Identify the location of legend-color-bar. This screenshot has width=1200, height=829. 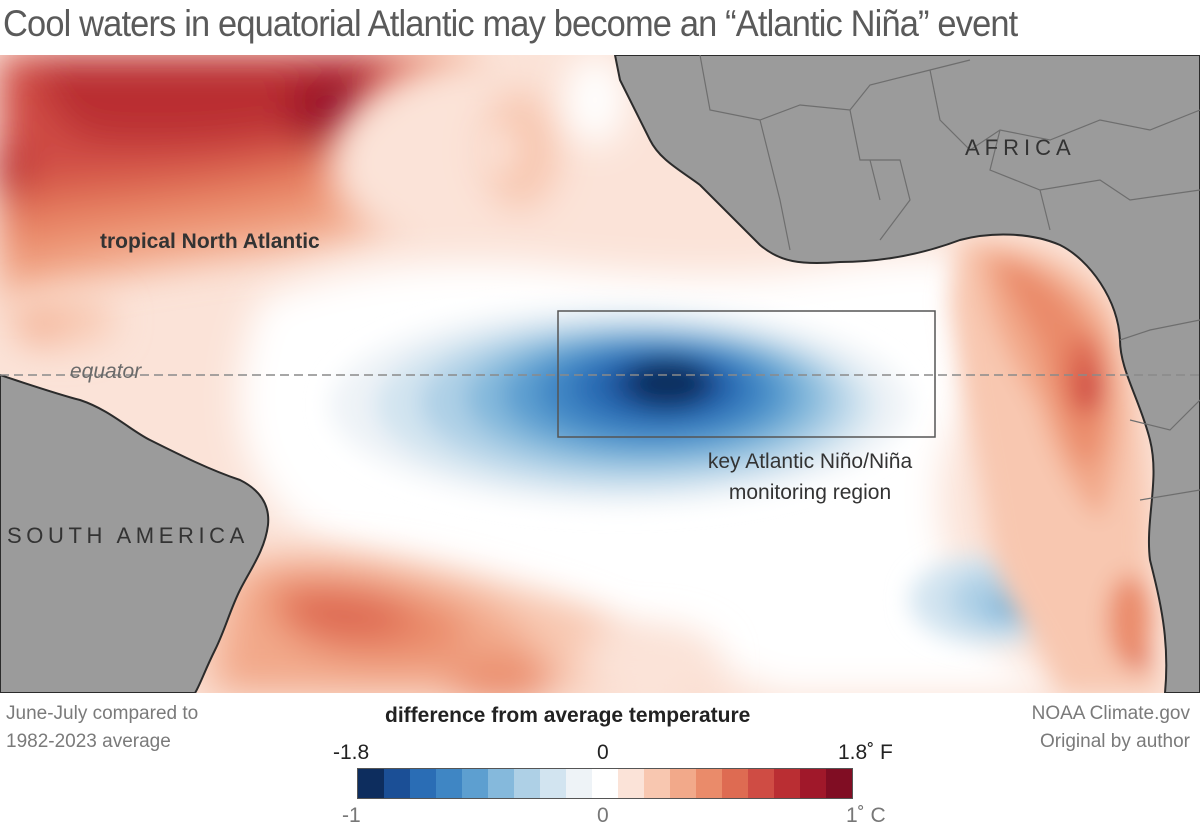
(605, 783).